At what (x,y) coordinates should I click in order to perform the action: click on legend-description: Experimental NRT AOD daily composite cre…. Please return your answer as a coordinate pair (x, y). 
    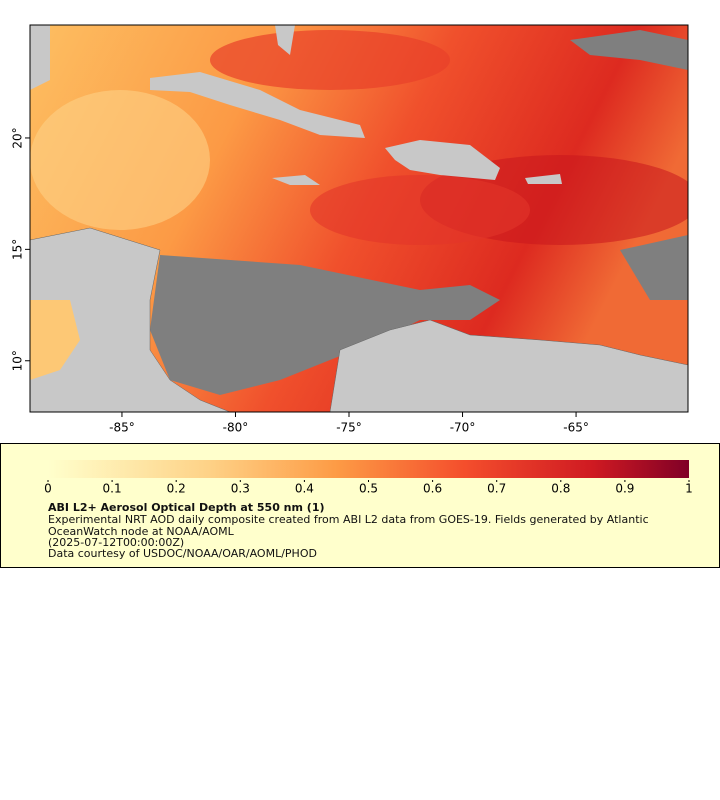
    Looking at the image, I should click on (348, 525).